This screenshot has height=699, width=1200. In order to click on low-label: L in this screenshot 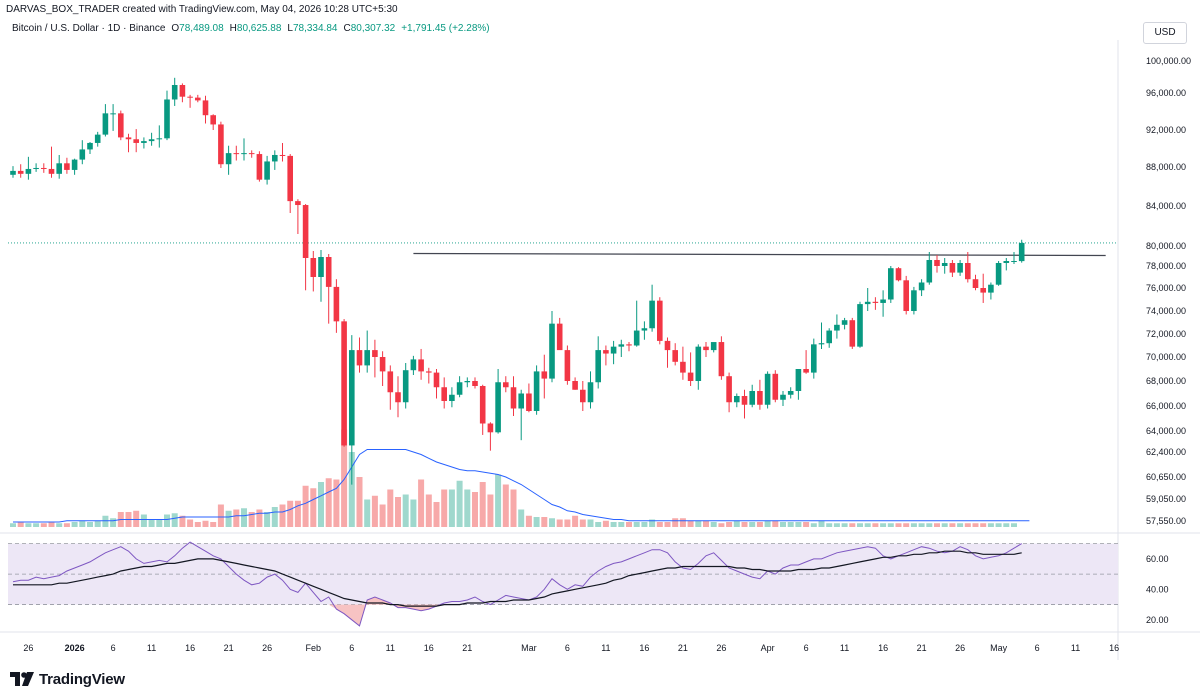, I will do `click(290, 28)`.